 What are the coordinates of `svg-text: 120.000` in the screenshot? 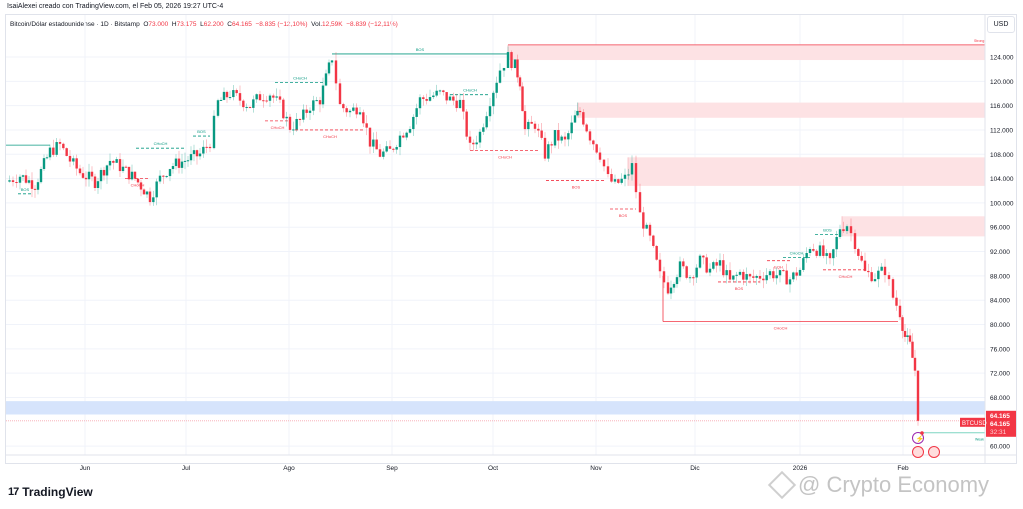 It's located at (1002, 82).